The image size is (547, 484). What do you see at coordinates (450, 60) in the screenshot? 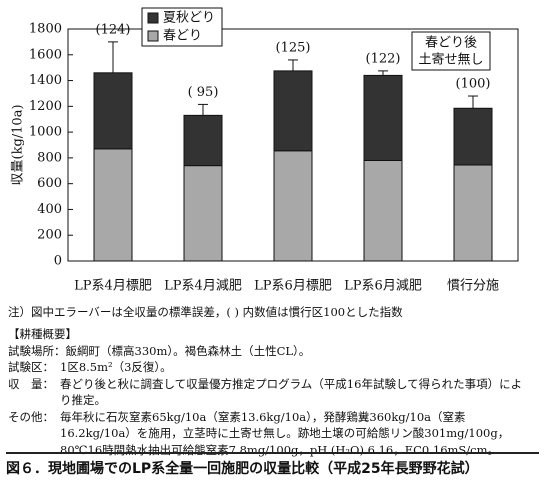
I see `annotation: 土寄せ無し` at bounding box center [450, 60].